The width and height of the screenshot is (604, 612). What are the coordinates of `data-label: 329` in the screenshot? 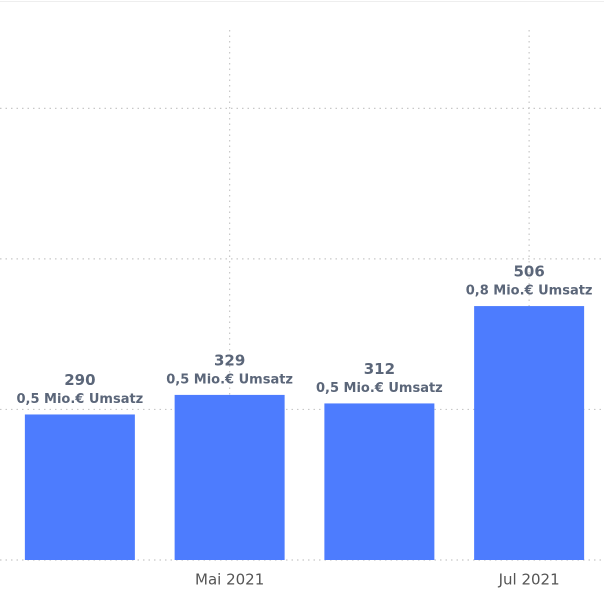 It's located at (229, 360).